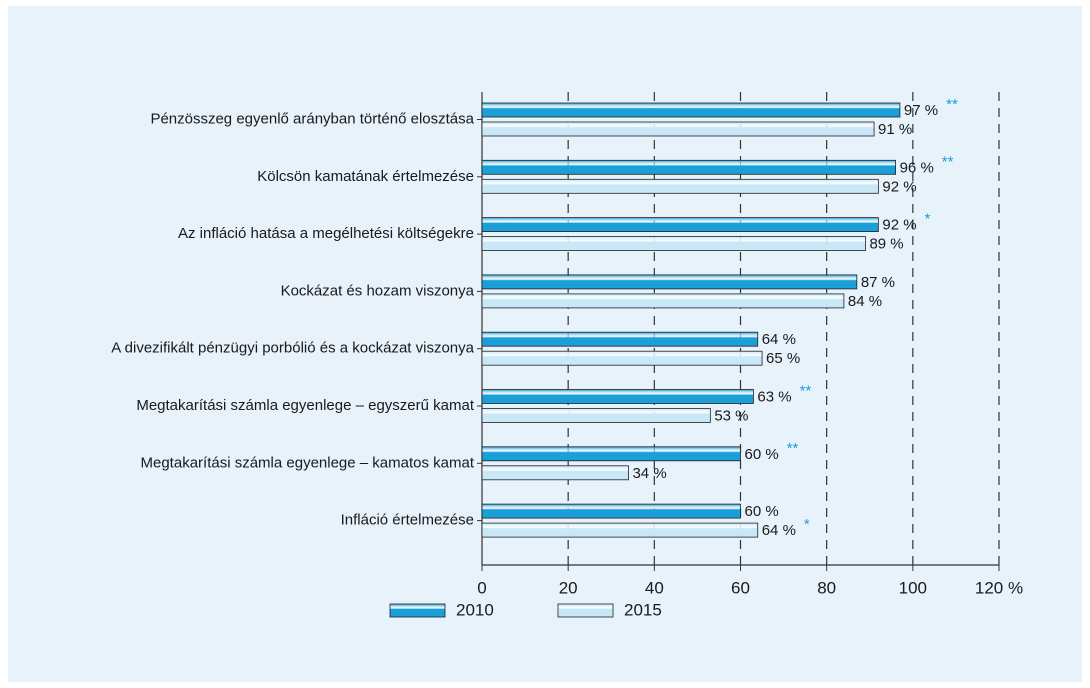 The image size is (1090, 688). I want to click on value-label: 89 %, so click(886, 244).